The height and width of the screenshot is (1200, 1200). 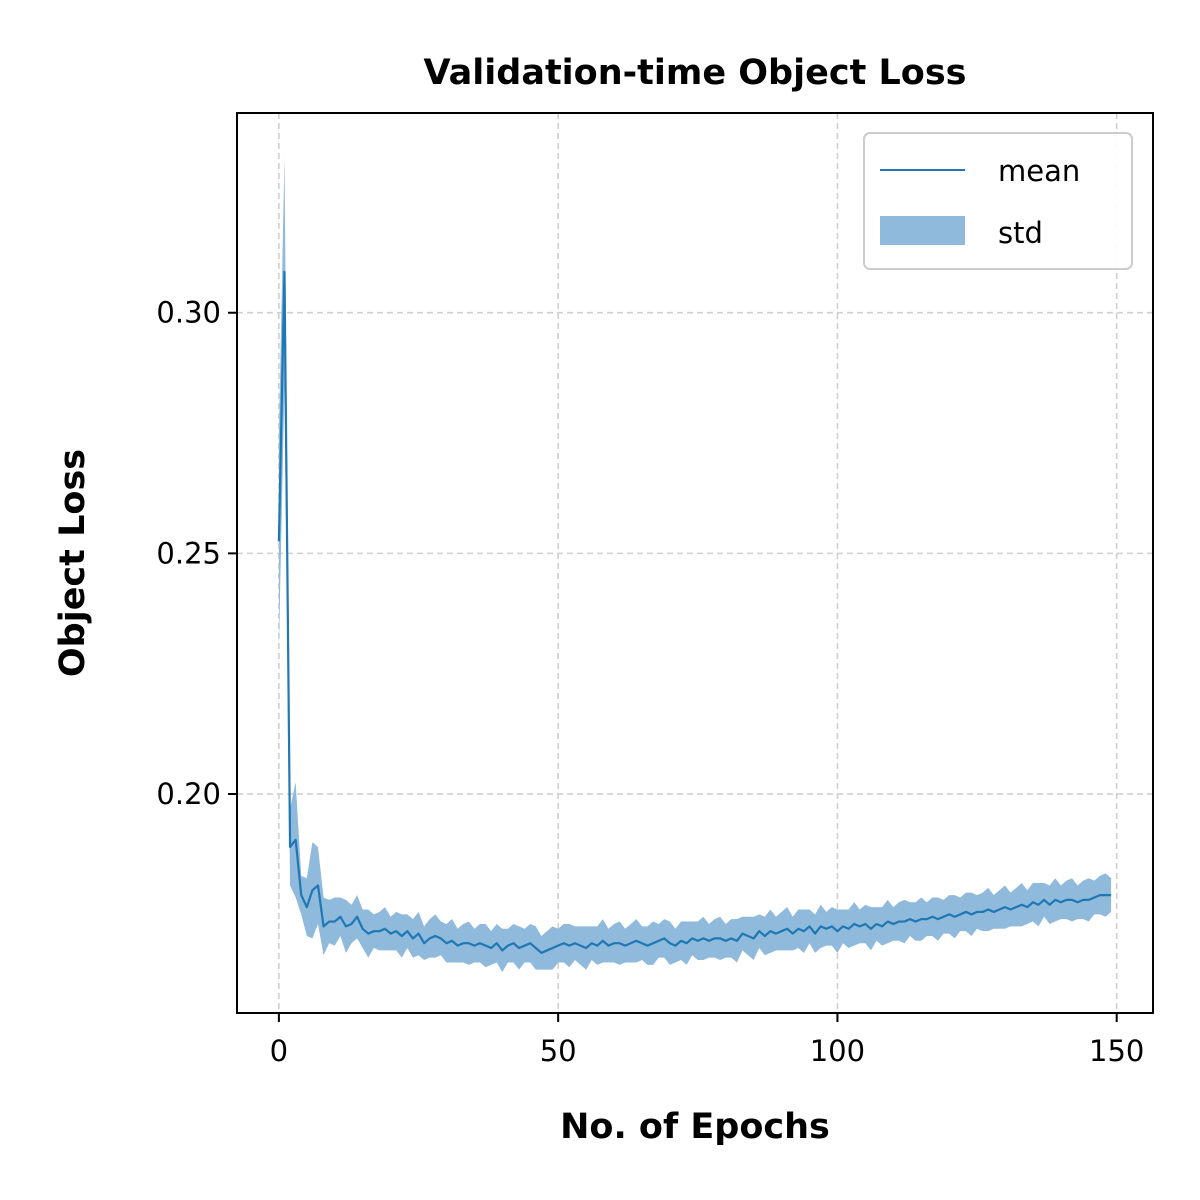 I want to click on legend-std-label: std, so click(x=1020, y=233).